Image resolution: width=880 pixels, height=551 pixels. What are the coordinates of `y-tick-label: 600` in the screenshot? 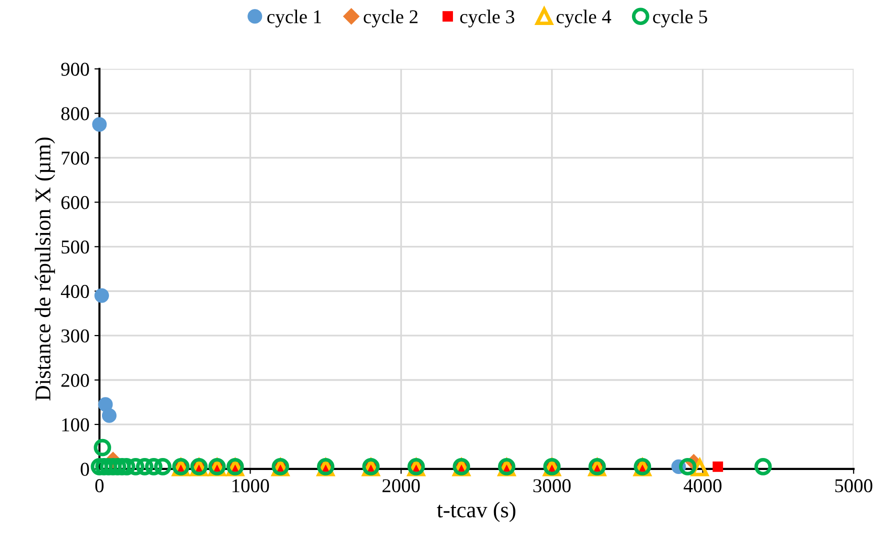 It's located at (75, 203).